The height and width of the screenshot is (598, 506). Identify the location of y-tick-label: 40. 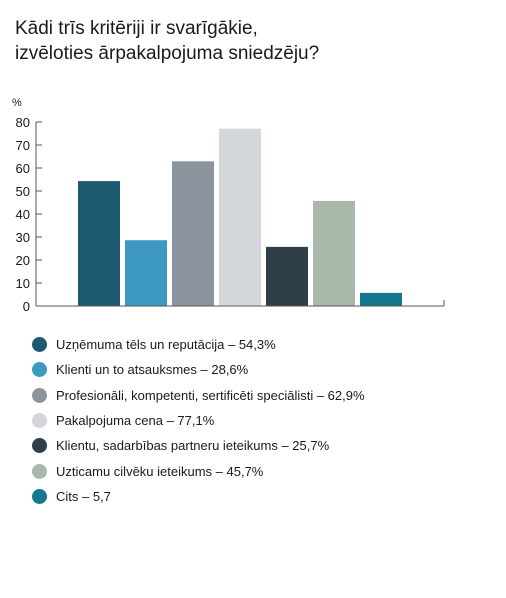
(23, 214).